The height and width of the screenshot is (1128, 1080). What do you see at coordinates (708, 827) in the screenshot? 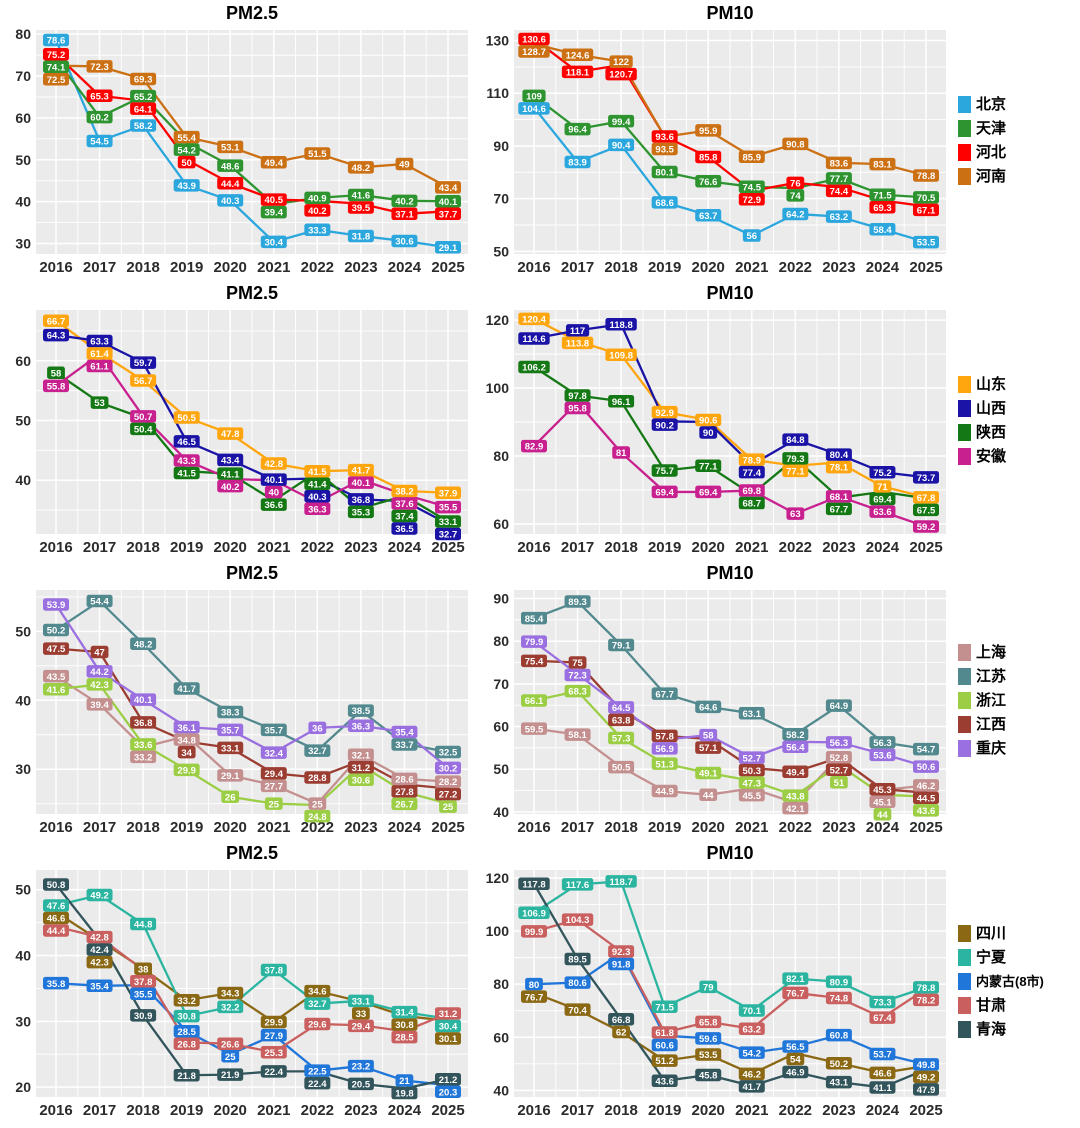
I see `x-axis-tick-label: 2020` at bounding box center [708, 827].